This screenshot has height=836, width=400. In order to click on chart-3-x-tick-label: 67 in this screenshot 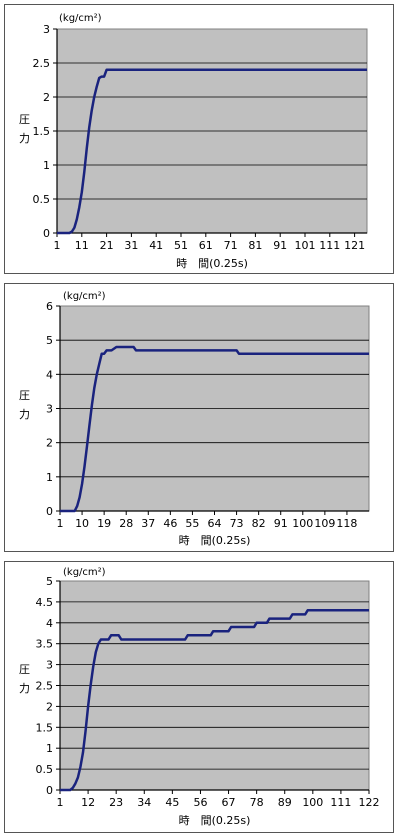, I will do `click(229, 802)`.